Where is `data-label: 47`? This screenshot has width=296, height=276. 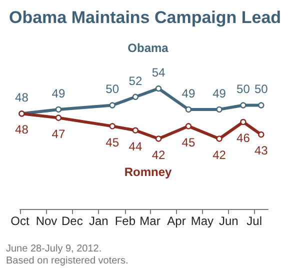 data-label: 47 is located at coordinates (59, 133).